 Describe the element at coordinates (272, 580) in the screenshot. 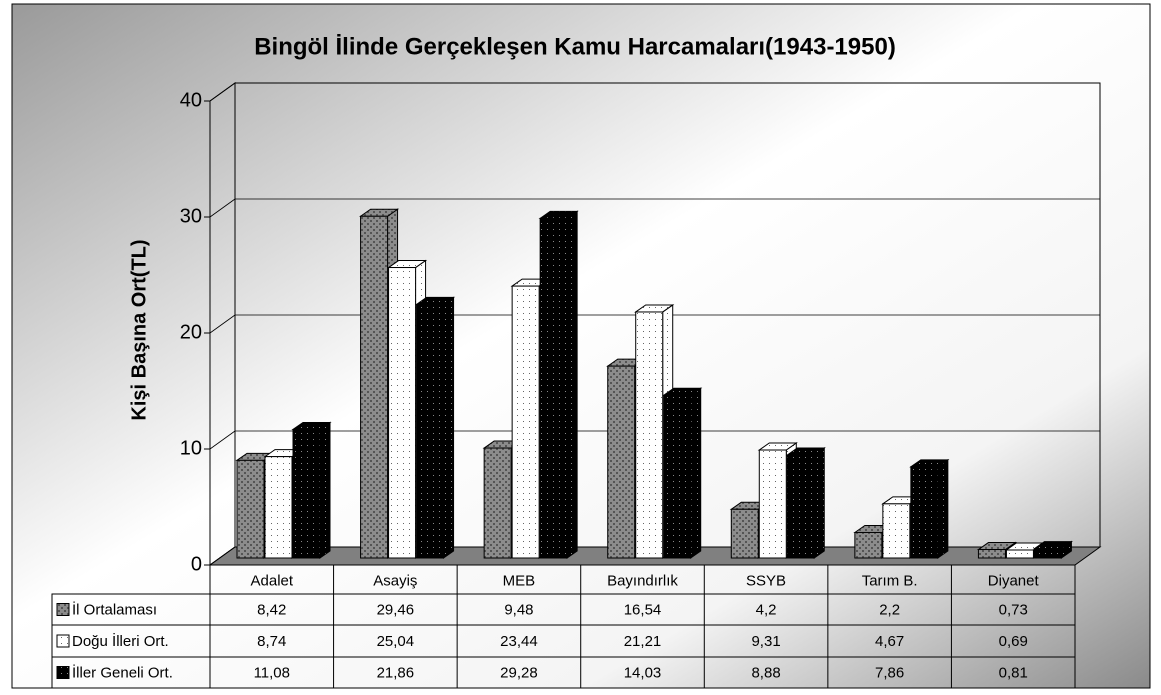

I see `x-tick-label: Adalet` at that location.